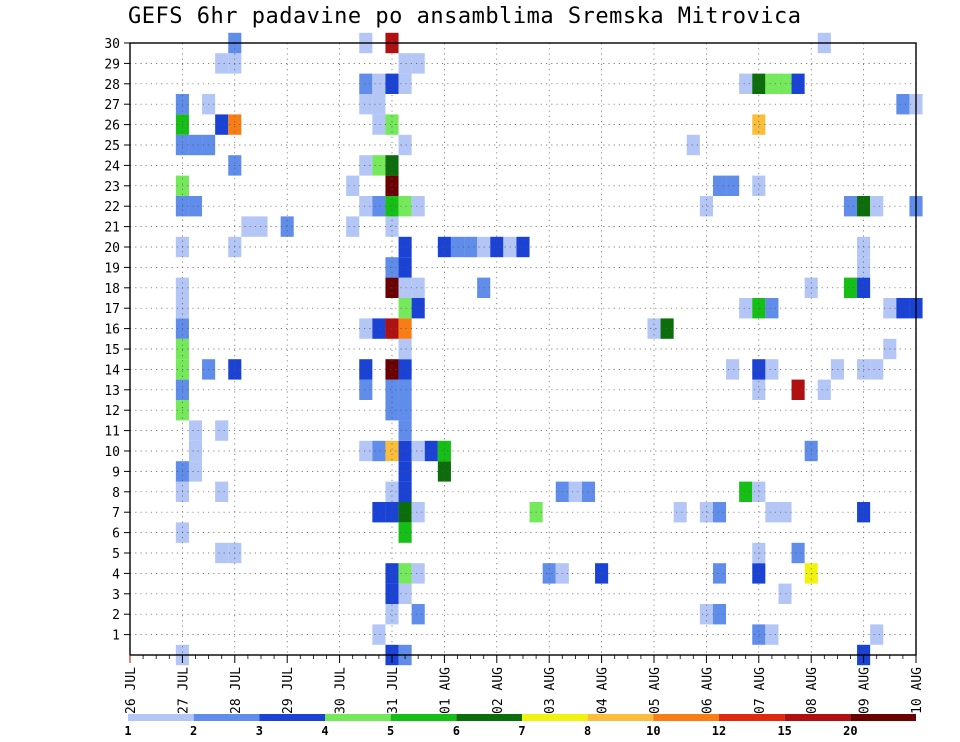 The width and height of the screenshot is (960, 742). I want to click on x-tick-label: 06 AUG, so click(707, 690).